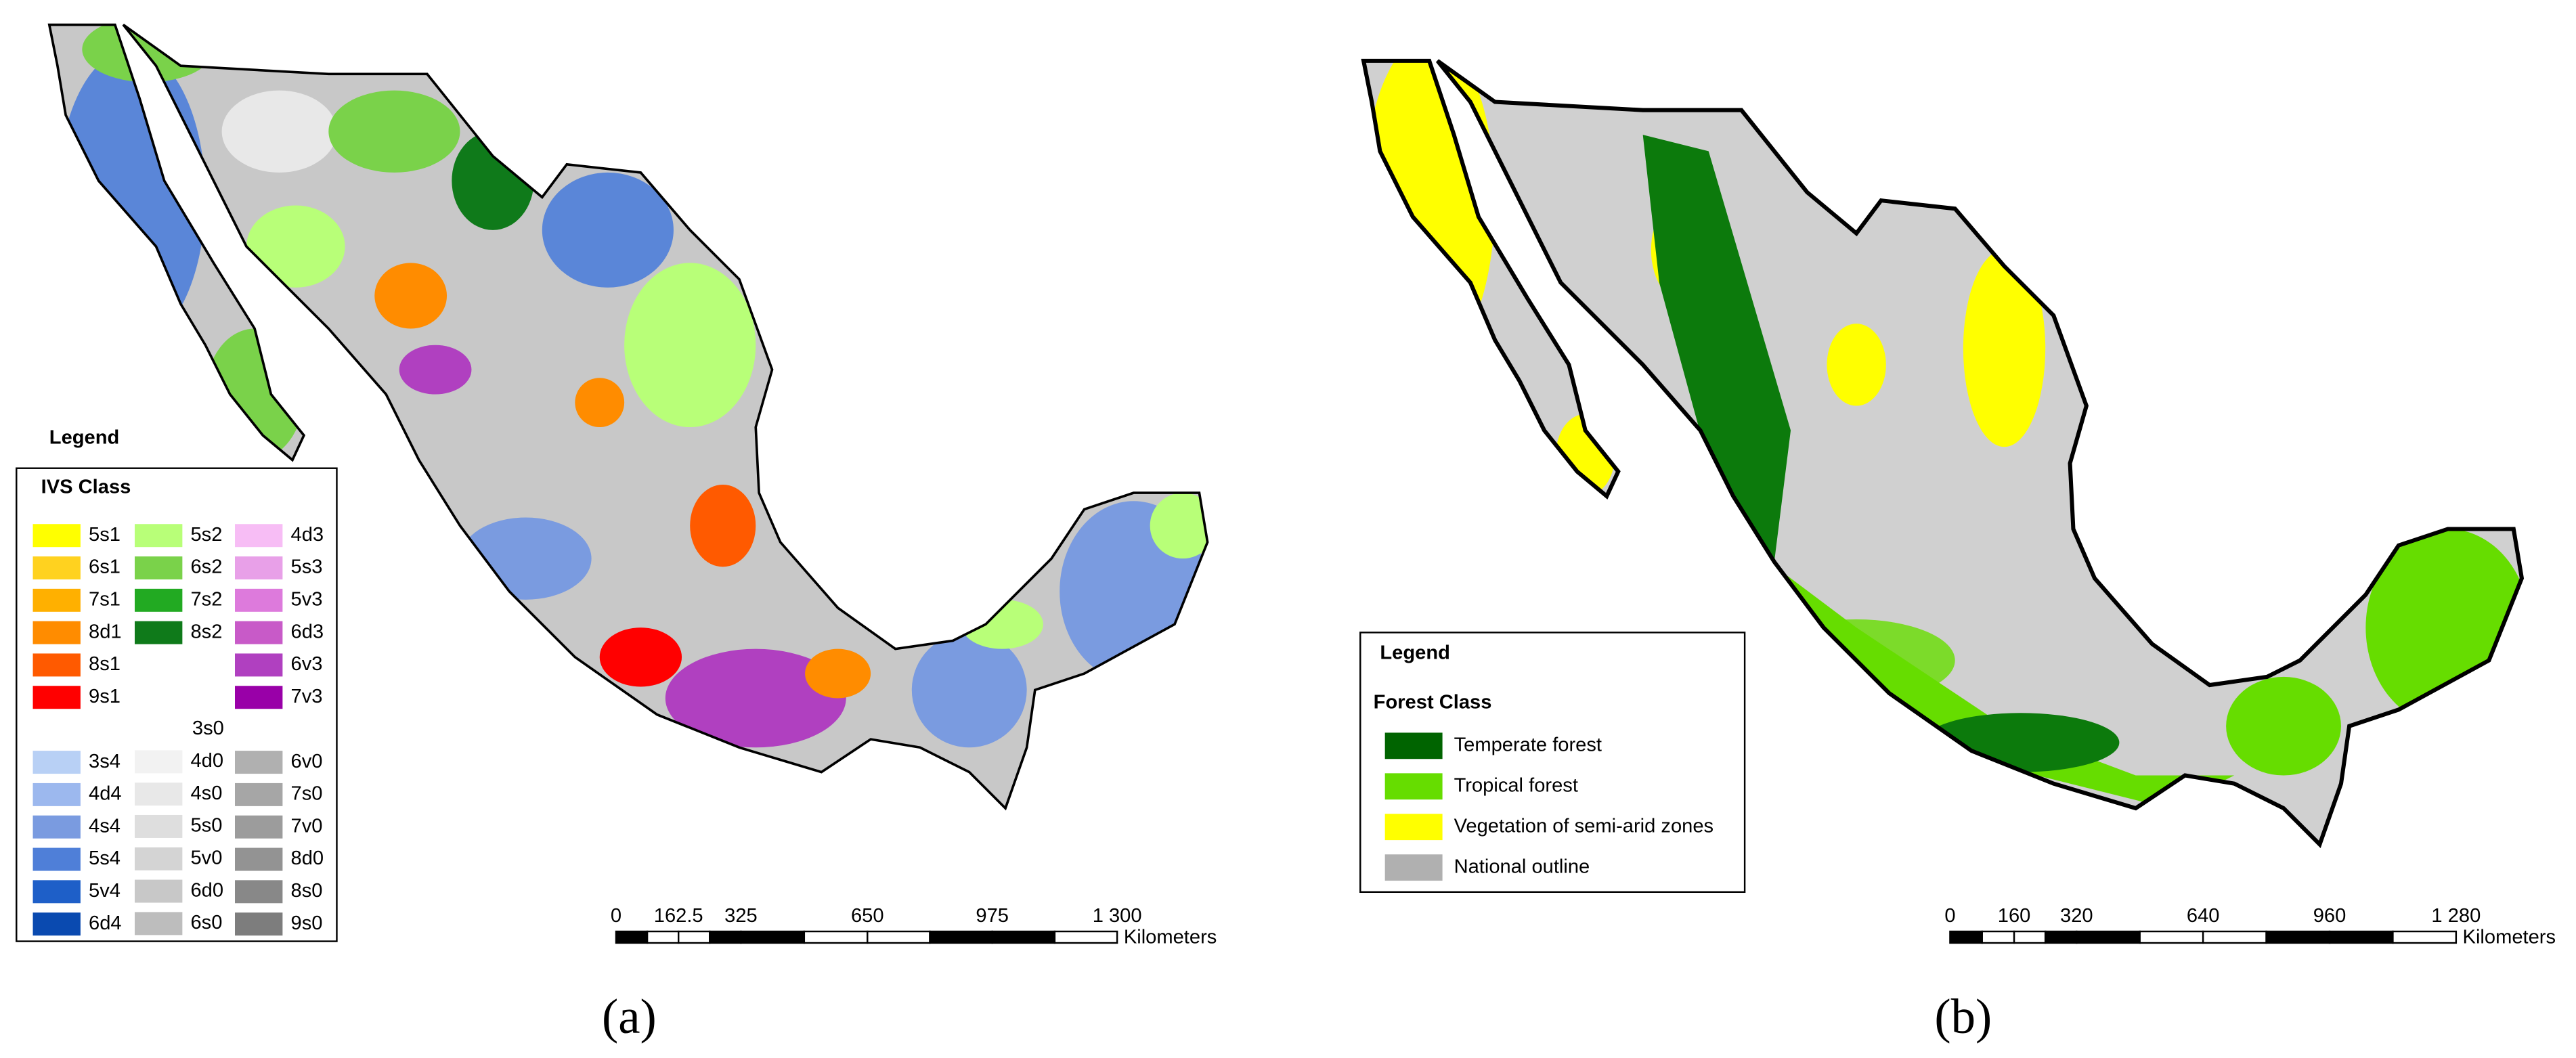  Describe the element at coordinates (105, 794) in the screenshot. I see `legend-label: 4d4` at that location.